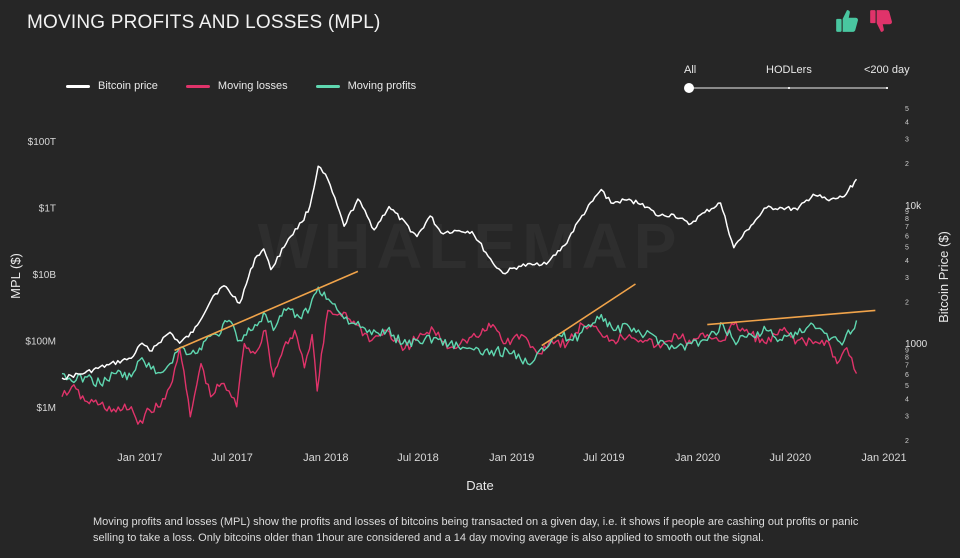 The image size is (960, 558). I want to click on left-axis-title: MPL ($), so click(15, 276).